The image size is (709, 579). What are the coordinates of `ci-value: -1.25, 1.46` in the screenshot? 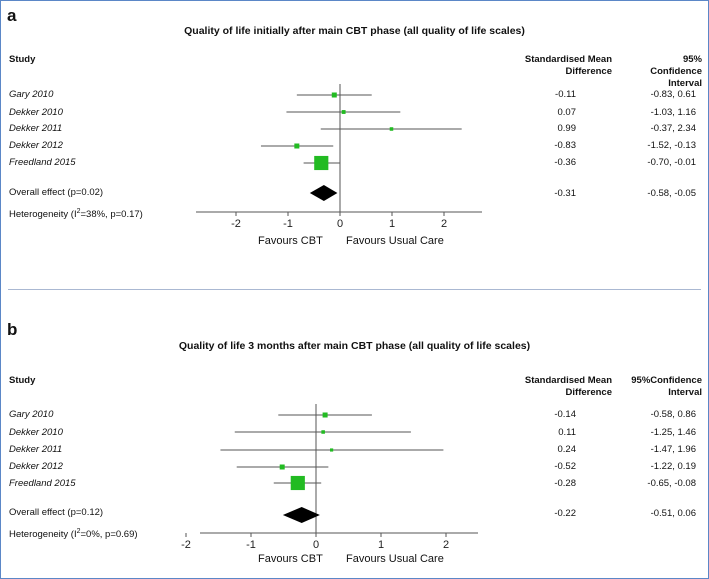 It's located at (673, 432).